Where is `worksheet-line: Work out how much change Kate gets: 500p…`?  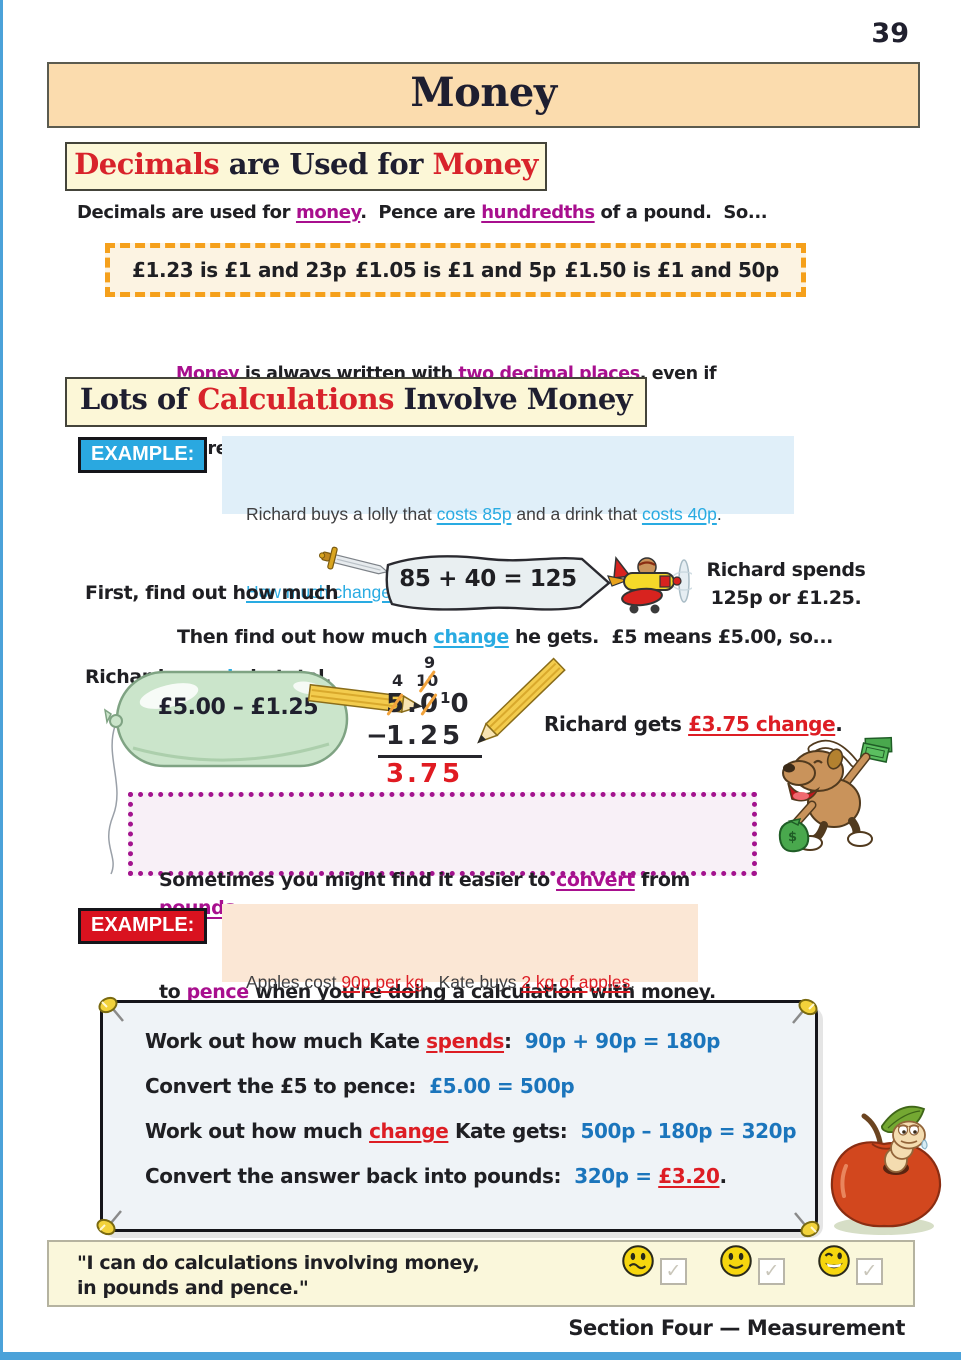 worksheet-line: Work out how much change Kate gets: 500p… is located at coordinates (471, 1131).